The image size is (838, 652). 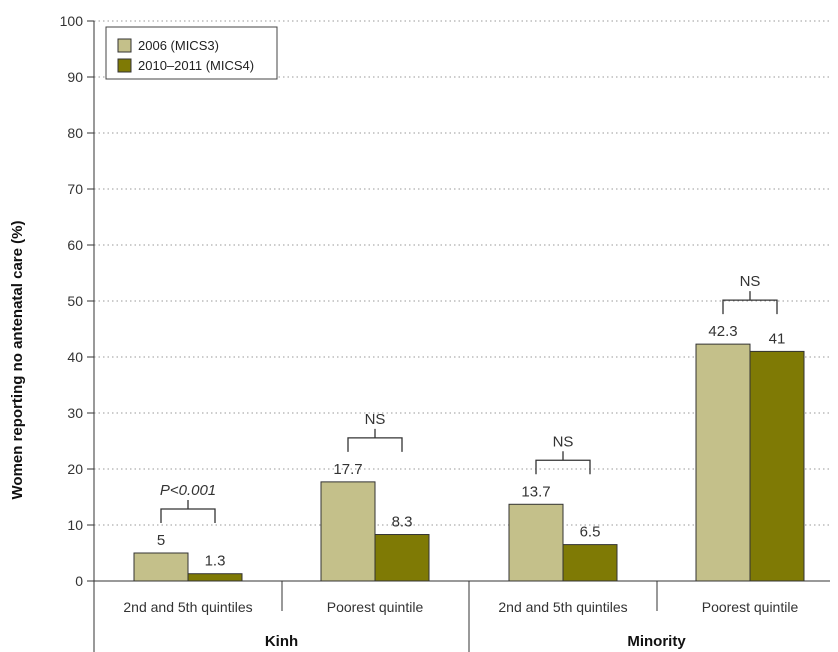 I want to click on y-tick-label-40: 40, so click(x=75, y=357).